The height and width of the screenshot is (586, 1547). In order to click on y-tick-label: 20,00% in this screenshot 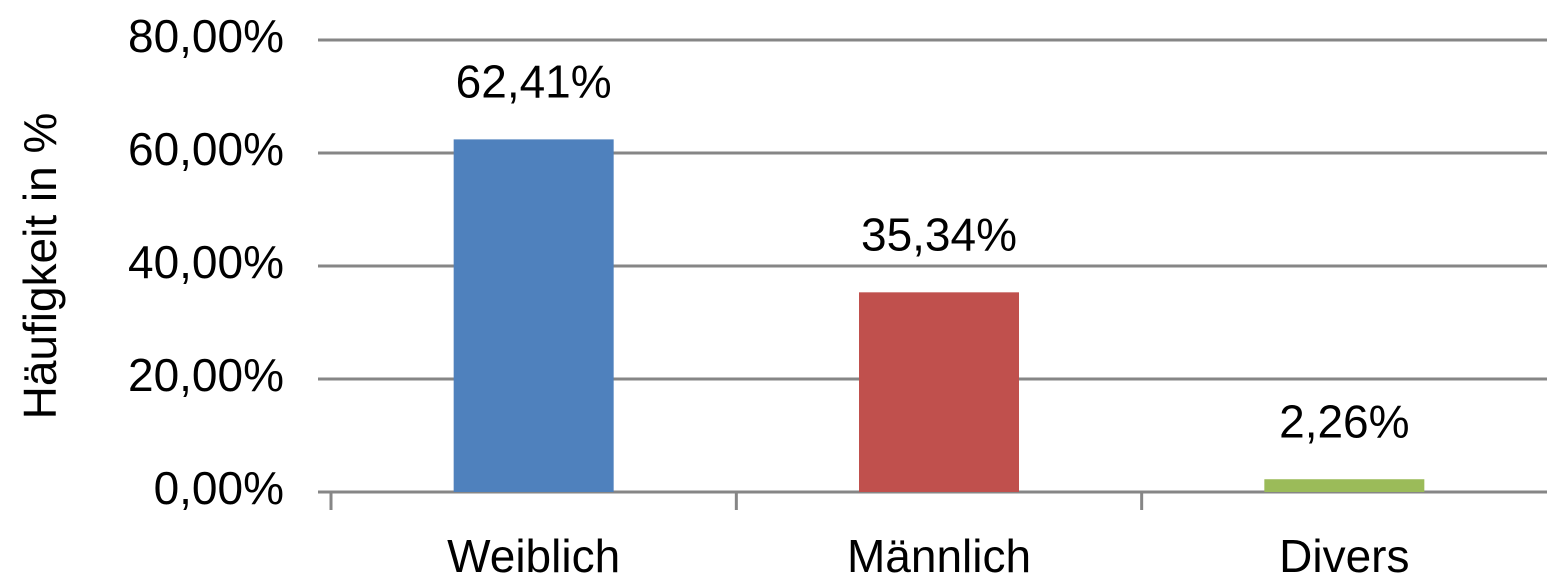, I will do `click(206, 375)`.